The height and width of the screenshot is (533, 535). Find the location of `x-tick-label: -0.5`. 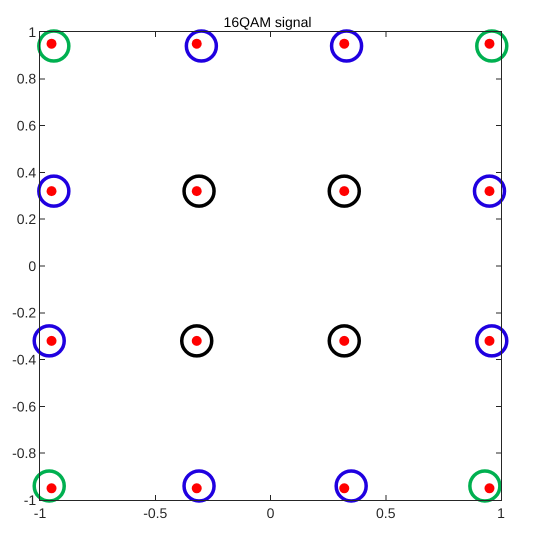

x-tick-label: -0.5 is located at coordinates (155, 512).